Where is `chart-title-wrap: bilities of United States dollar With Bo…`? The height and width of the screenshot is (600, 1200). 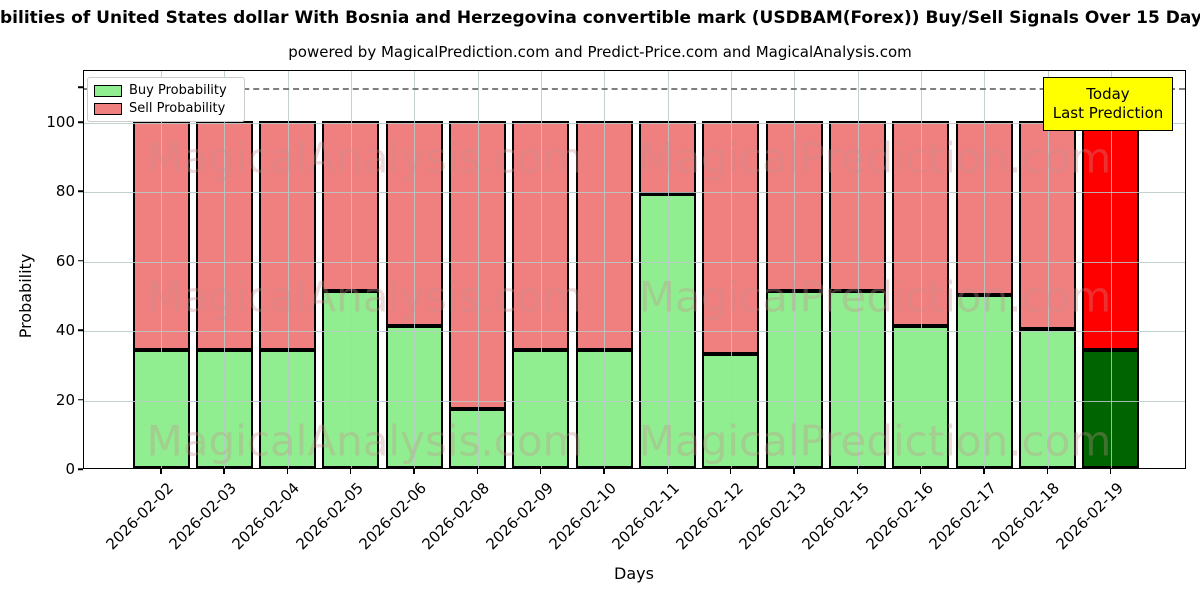 chart-title-wrap: bilities of United States dollar With Bo… is located at coordinates (600, 20).